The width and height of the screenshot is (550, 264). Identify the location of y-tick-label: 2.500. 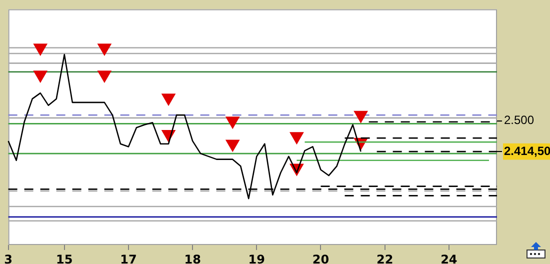
(519, 120).